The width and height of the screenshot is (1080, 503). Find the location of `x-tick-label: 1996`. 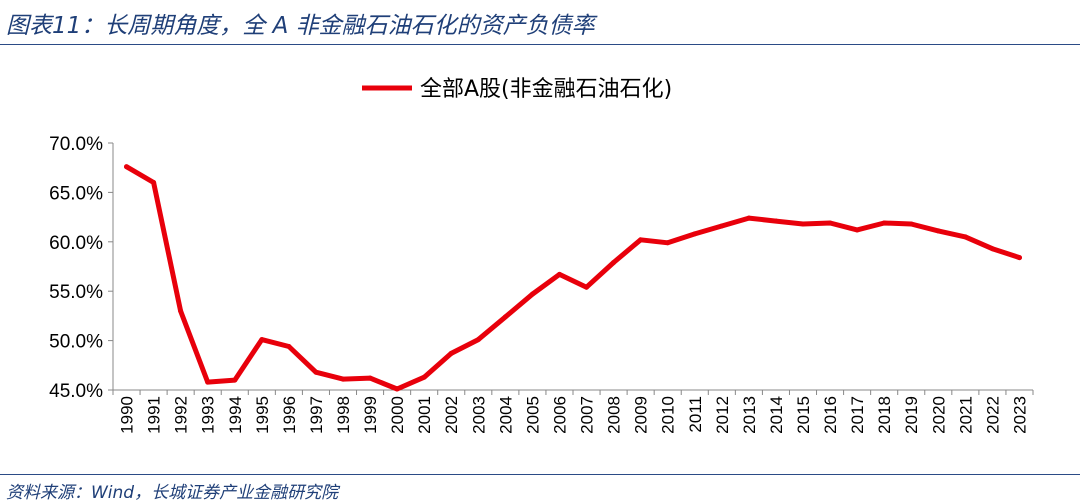

x-tick-label: 1996 is located at coordinates (289, 415).